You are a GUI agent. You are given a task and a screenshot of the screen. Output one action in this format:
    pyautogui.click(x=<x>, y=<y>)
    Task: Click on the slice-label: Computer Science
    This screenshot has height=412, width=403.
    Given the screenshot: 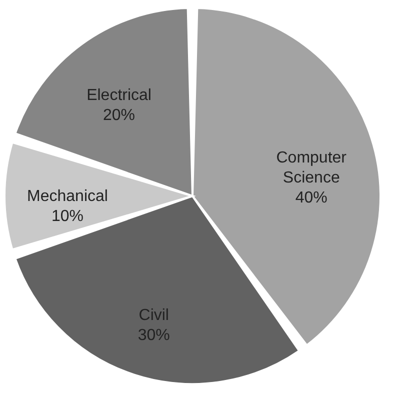 What is the action you would take?
    pyautogui.click(x=312, y=167)
    